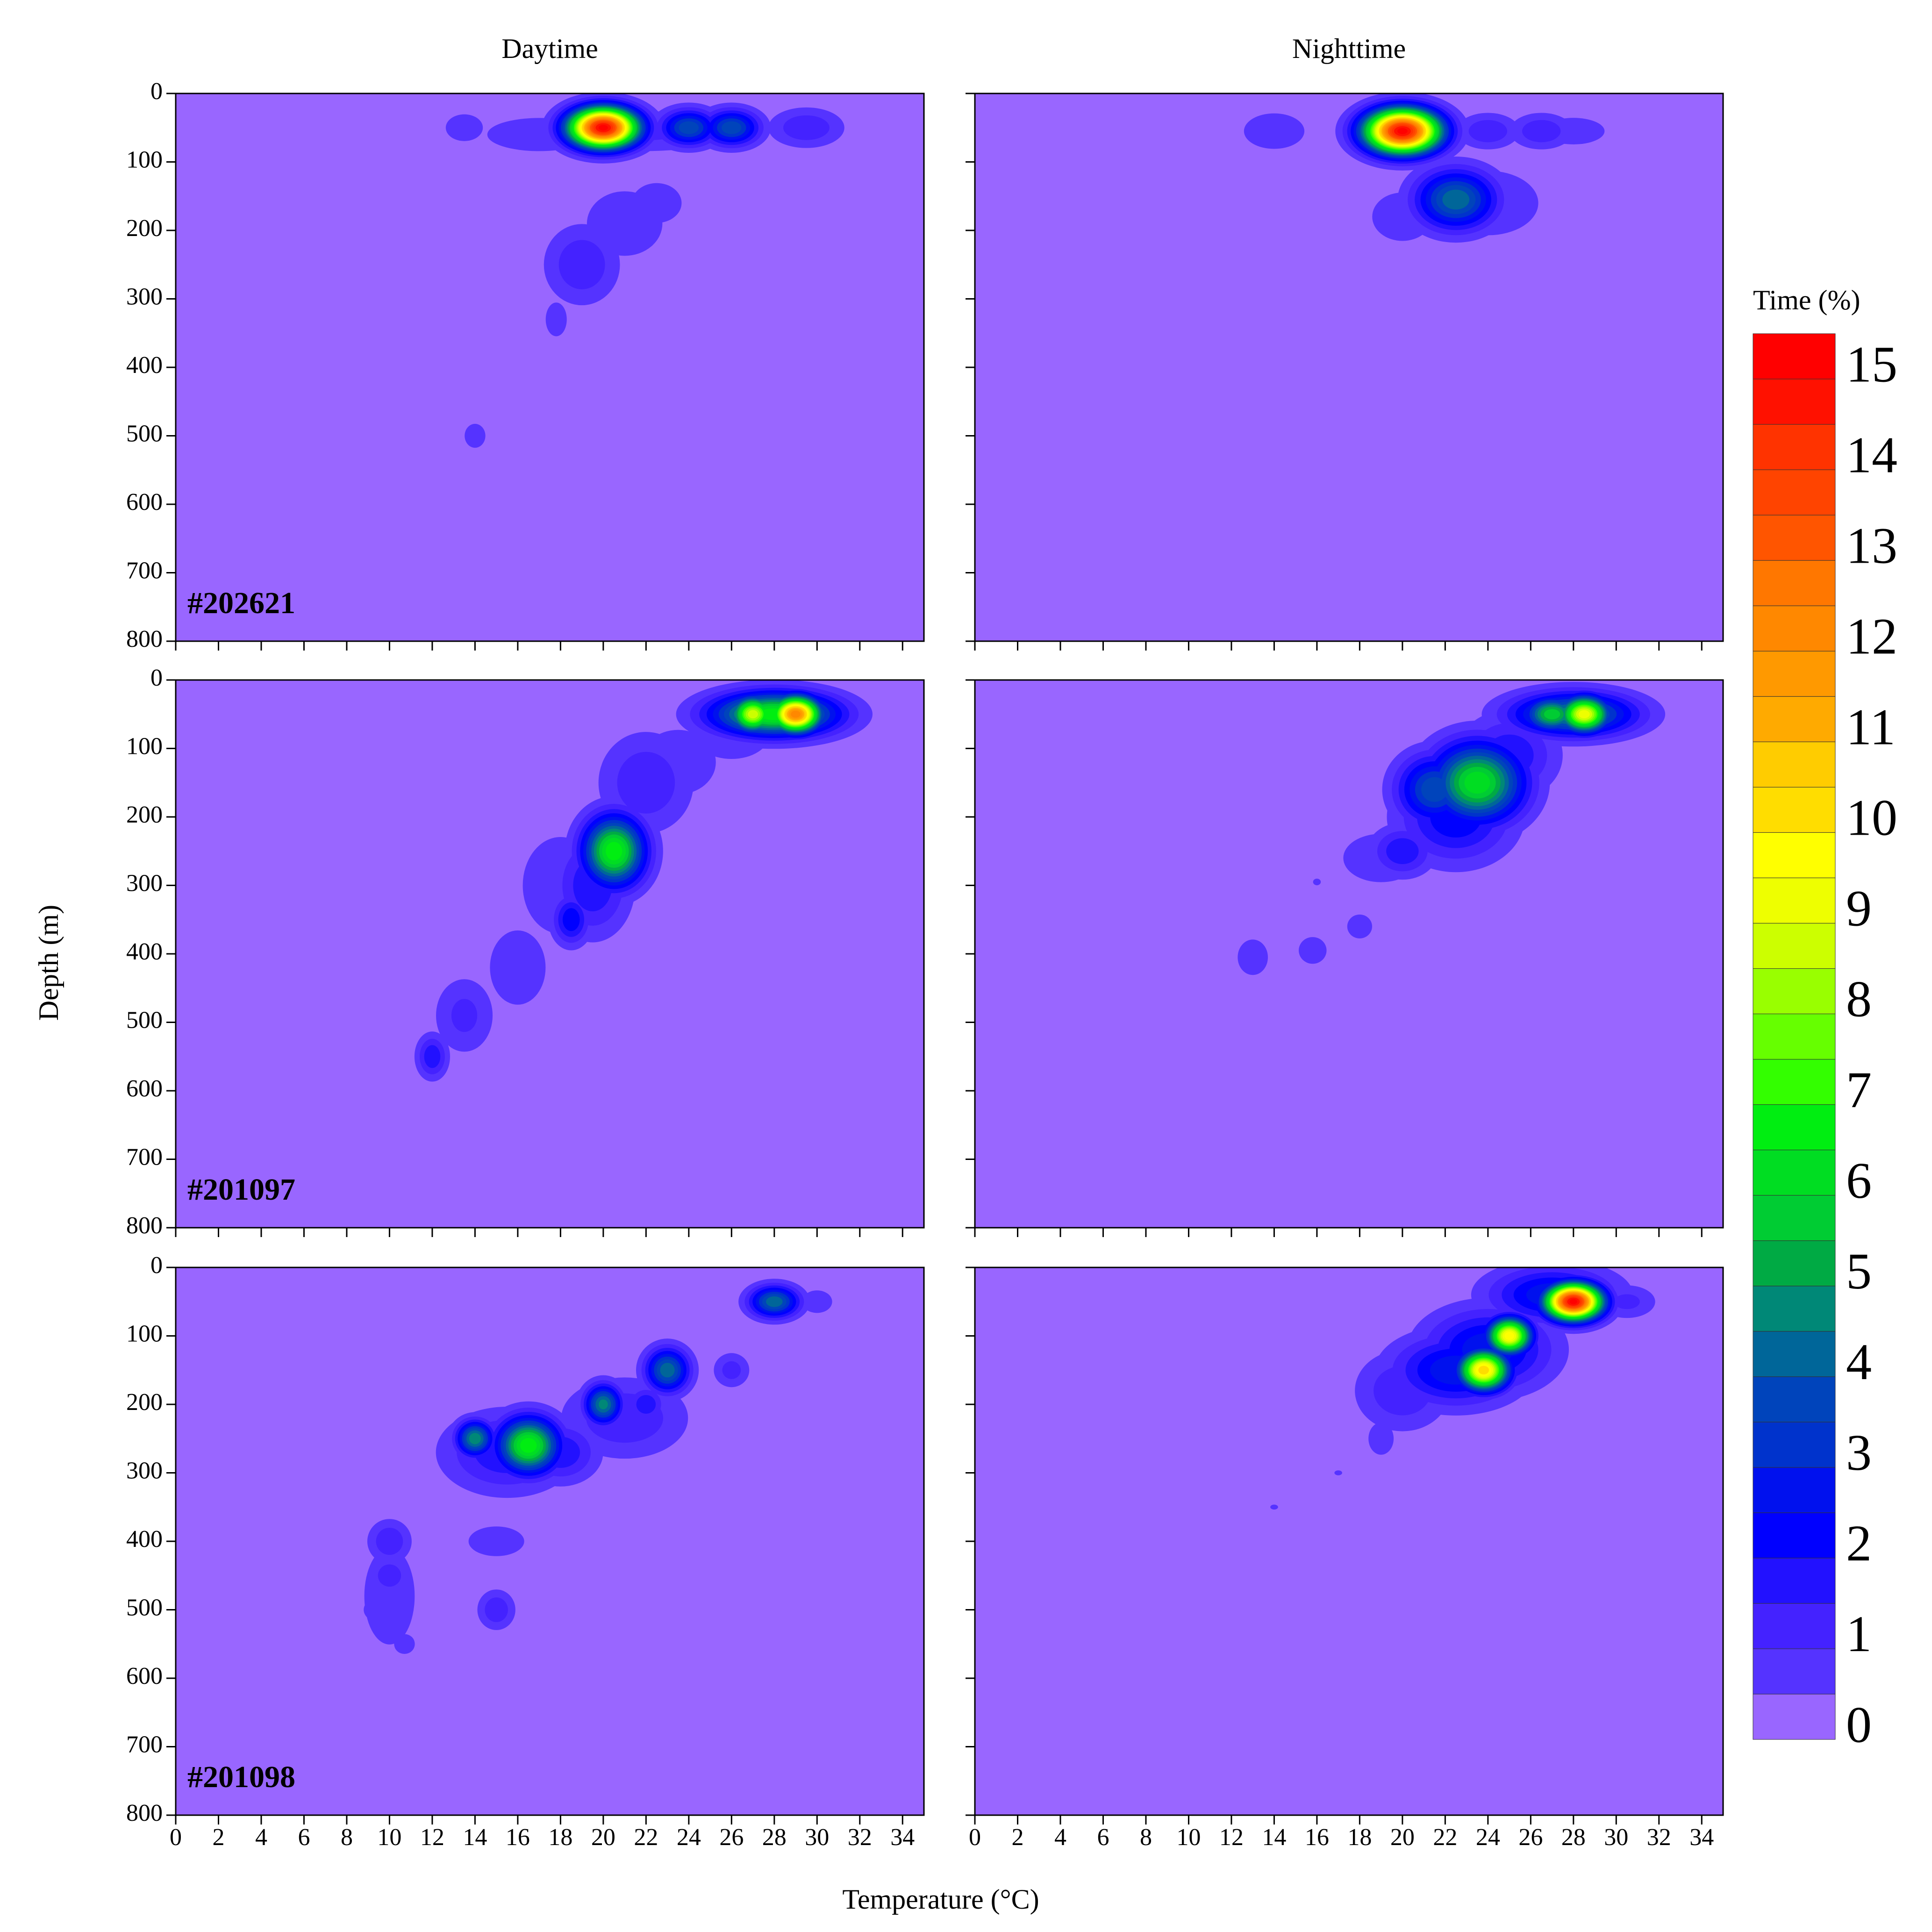  What do you see at coordinates (1349, 48) in the screenshot?
I see `column-title: Nighttime` at bounding box center [1349, 48].